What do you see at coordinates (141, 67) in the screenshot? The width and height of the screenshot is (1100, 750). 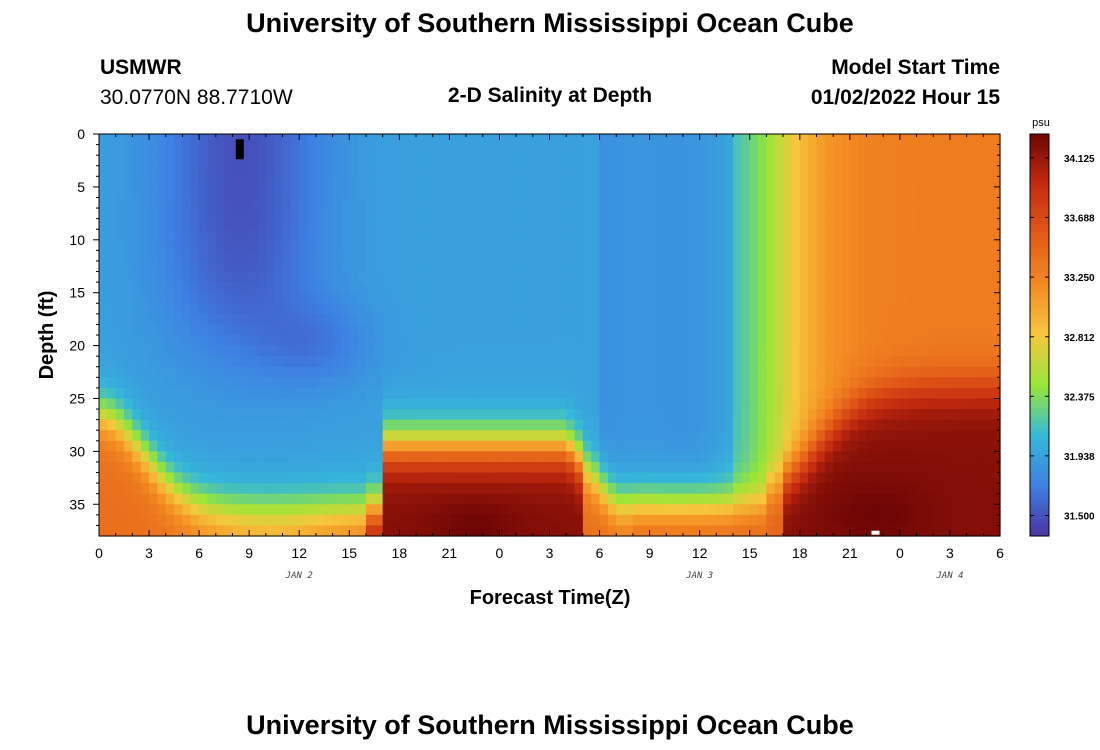 I see `station-id: USMWR` at bounding box center [141, 67].